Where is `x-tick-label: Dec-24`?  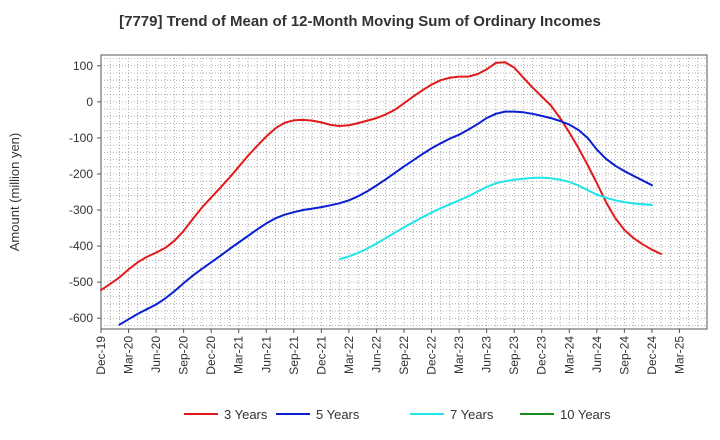
x-tick-label: Dec-24 is located at coordinates (652, 355).